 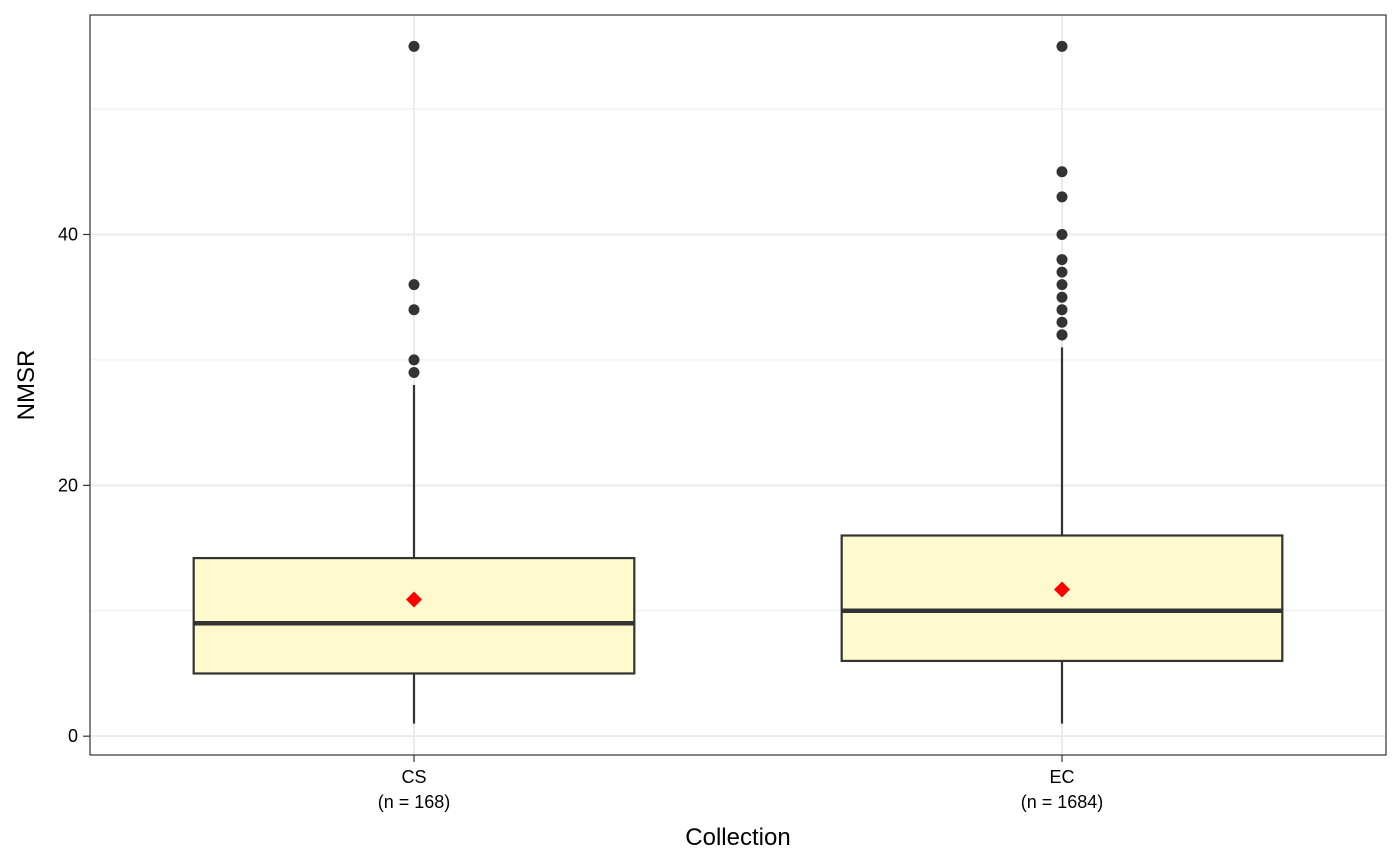 What do you see at coordinates (413, 777) in the screenshot?
I see `x-tick-label: CS` at bounding box center [413, 777].